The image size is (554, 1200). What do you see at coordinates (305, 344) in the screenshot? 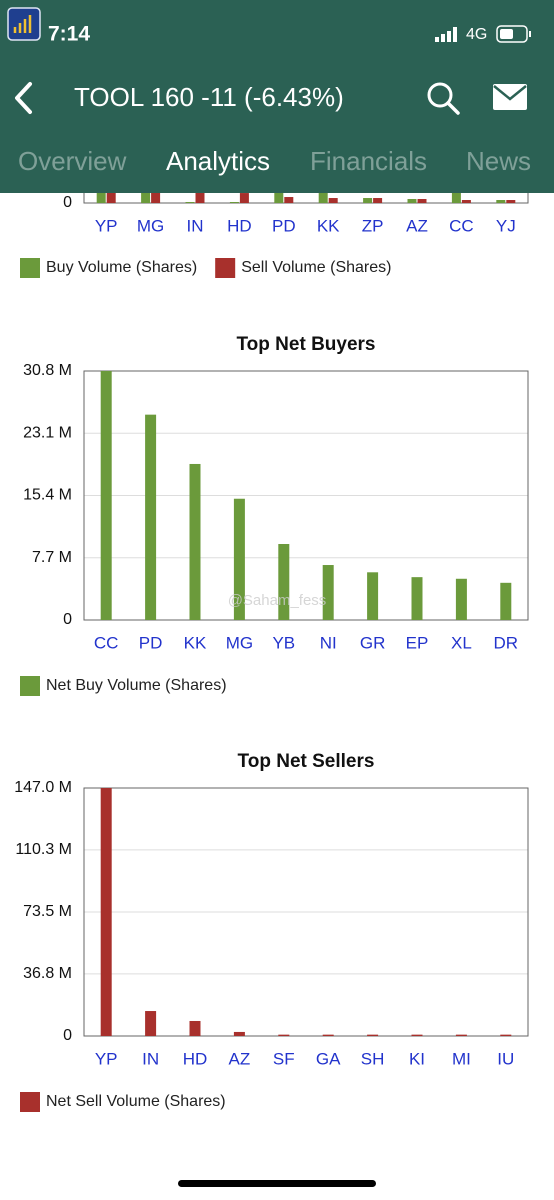
I see `chart-title: Top Net Buyers` at bounding box center [305, 344].